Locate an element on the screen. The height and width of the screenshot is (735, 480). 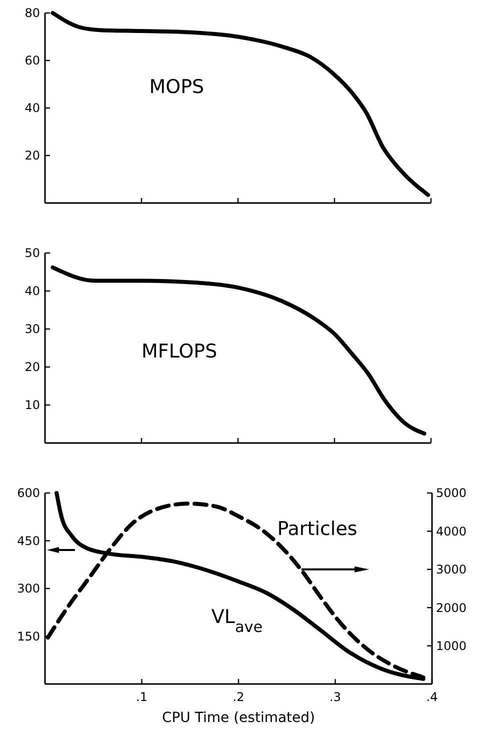
x-tick-label: .1 is located at coordinates (142, 697).